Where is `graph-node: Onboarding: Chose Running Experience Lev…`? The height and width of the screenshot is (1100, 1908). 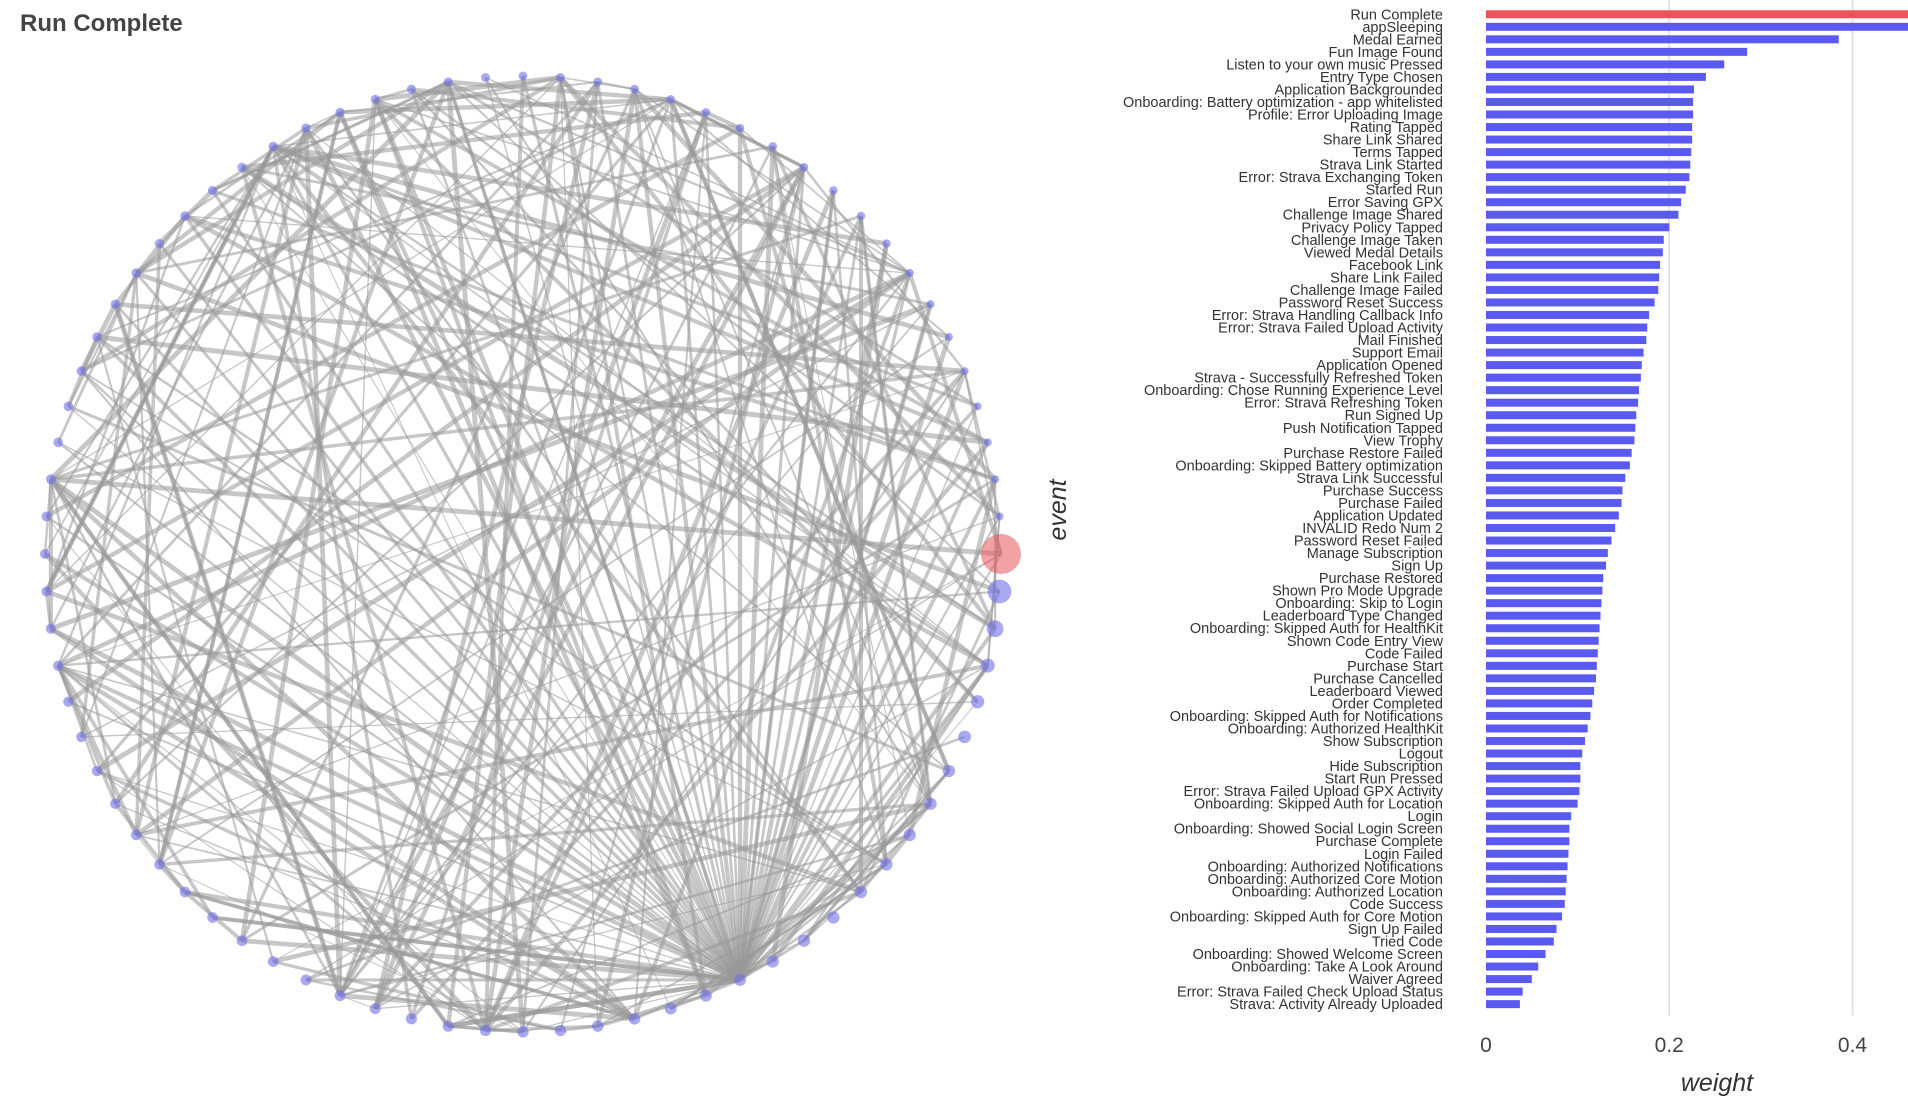 graph-node: Onboarding: Chose Running Experience Lev… is located at coordinates (185, 892).